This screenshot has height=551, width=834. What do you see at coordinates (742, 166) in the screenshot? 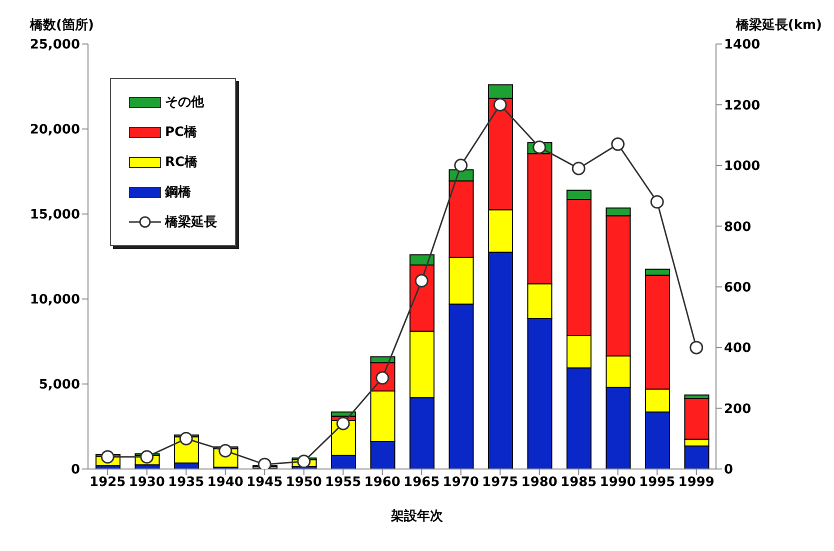
I see `y2-tick-label: 1000` at bounding box center [742, 166].